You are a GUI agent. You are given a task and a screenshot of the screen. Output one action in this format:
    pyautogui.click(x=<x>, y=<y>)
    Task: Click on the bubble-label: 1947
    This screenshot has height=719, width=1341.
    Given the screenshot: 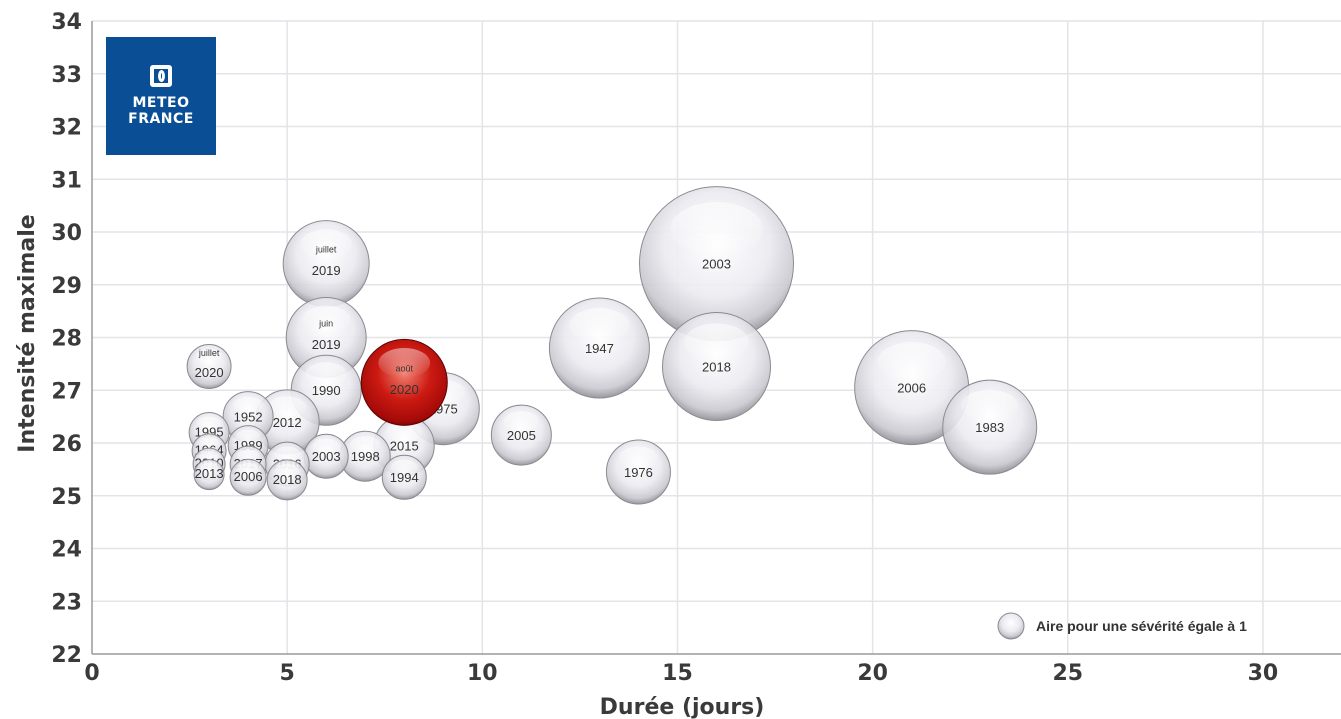 What is the action you would take?
    pyautogui.click(x=599, y=348)
    